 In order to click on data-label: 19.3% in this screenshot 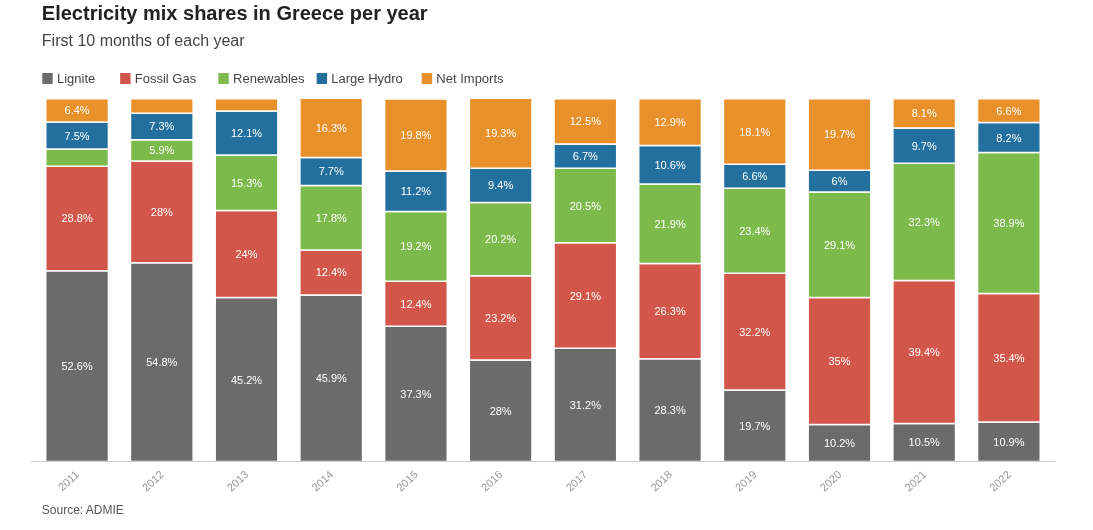, I will do `click(501, 133)`.